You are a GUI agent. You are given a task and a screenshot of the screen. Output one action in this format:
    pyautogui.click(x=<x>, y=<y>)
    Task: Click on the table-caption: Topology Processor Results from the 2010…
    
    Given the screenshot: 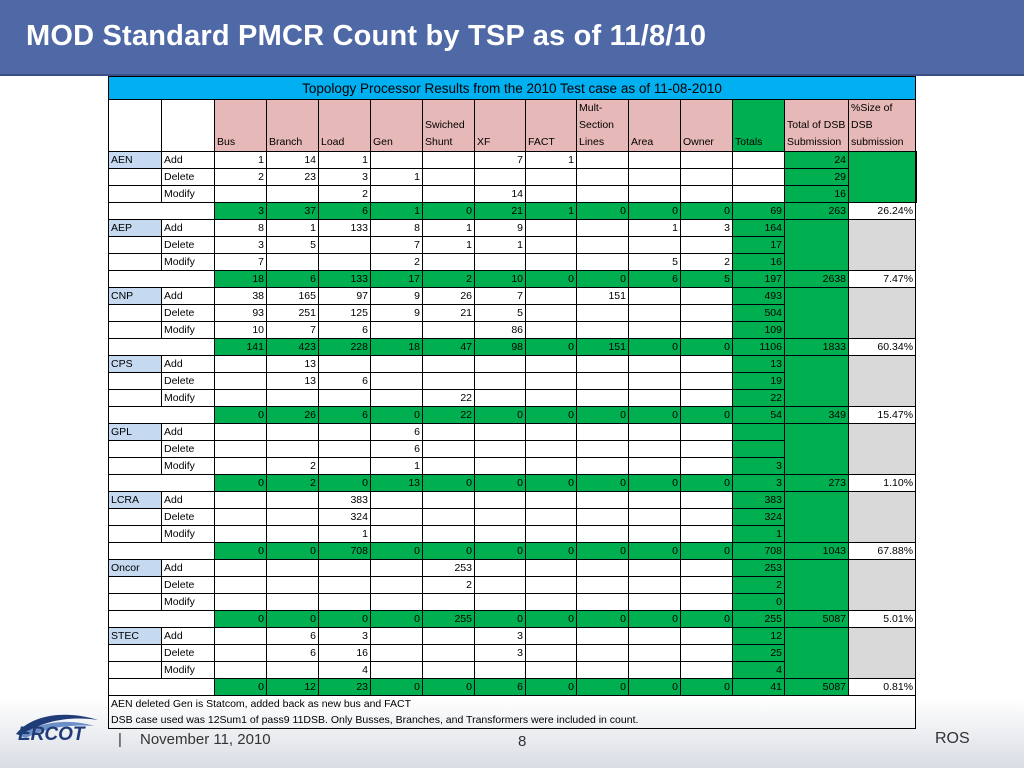 What is the action you would take?
    pyautogui.click(x=512, y=88)
    